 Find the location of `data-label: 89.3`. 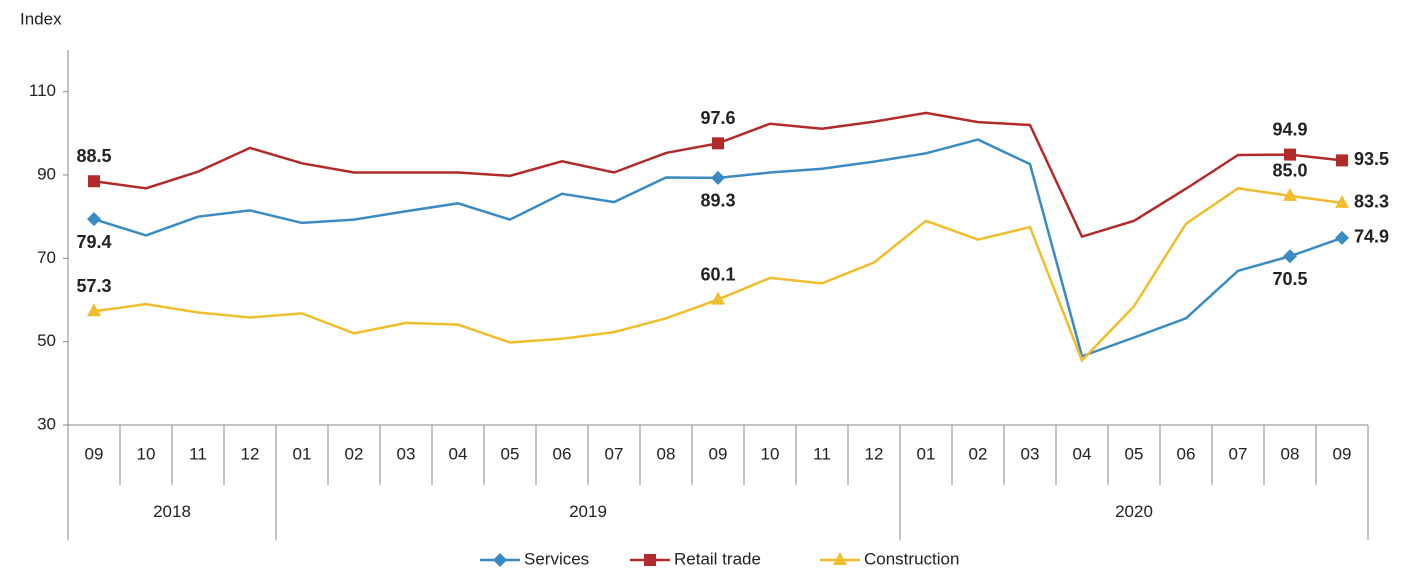

data-label: 89.3 is located at coordinates (717, 201).